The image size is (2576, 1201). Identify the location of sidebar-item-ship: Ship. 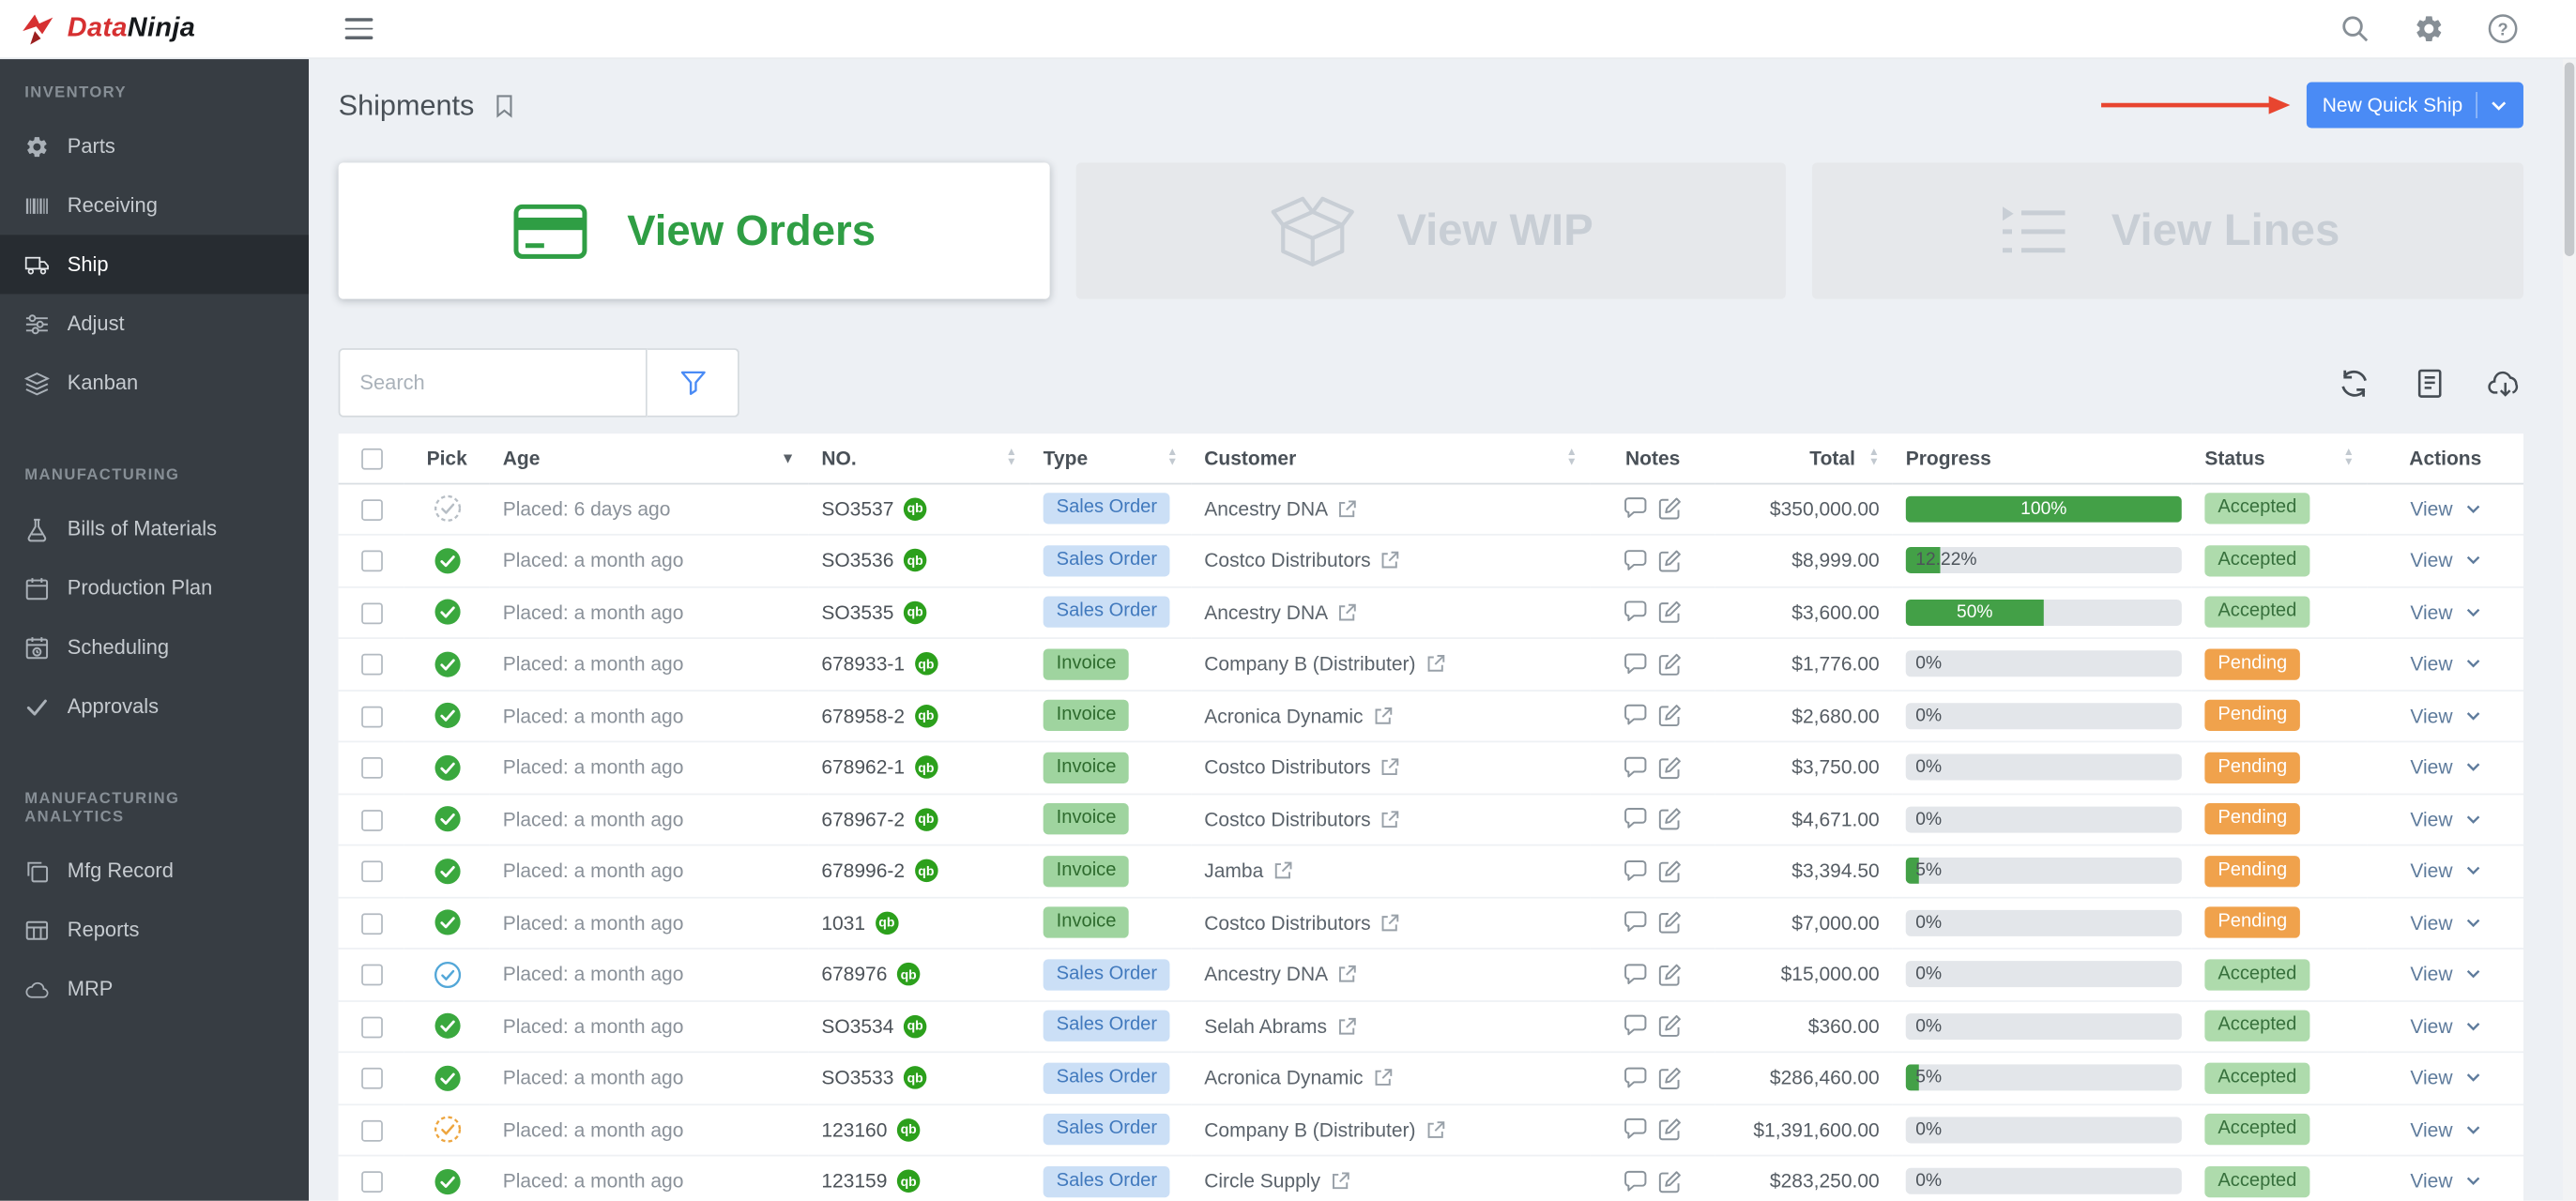
(155, 265).